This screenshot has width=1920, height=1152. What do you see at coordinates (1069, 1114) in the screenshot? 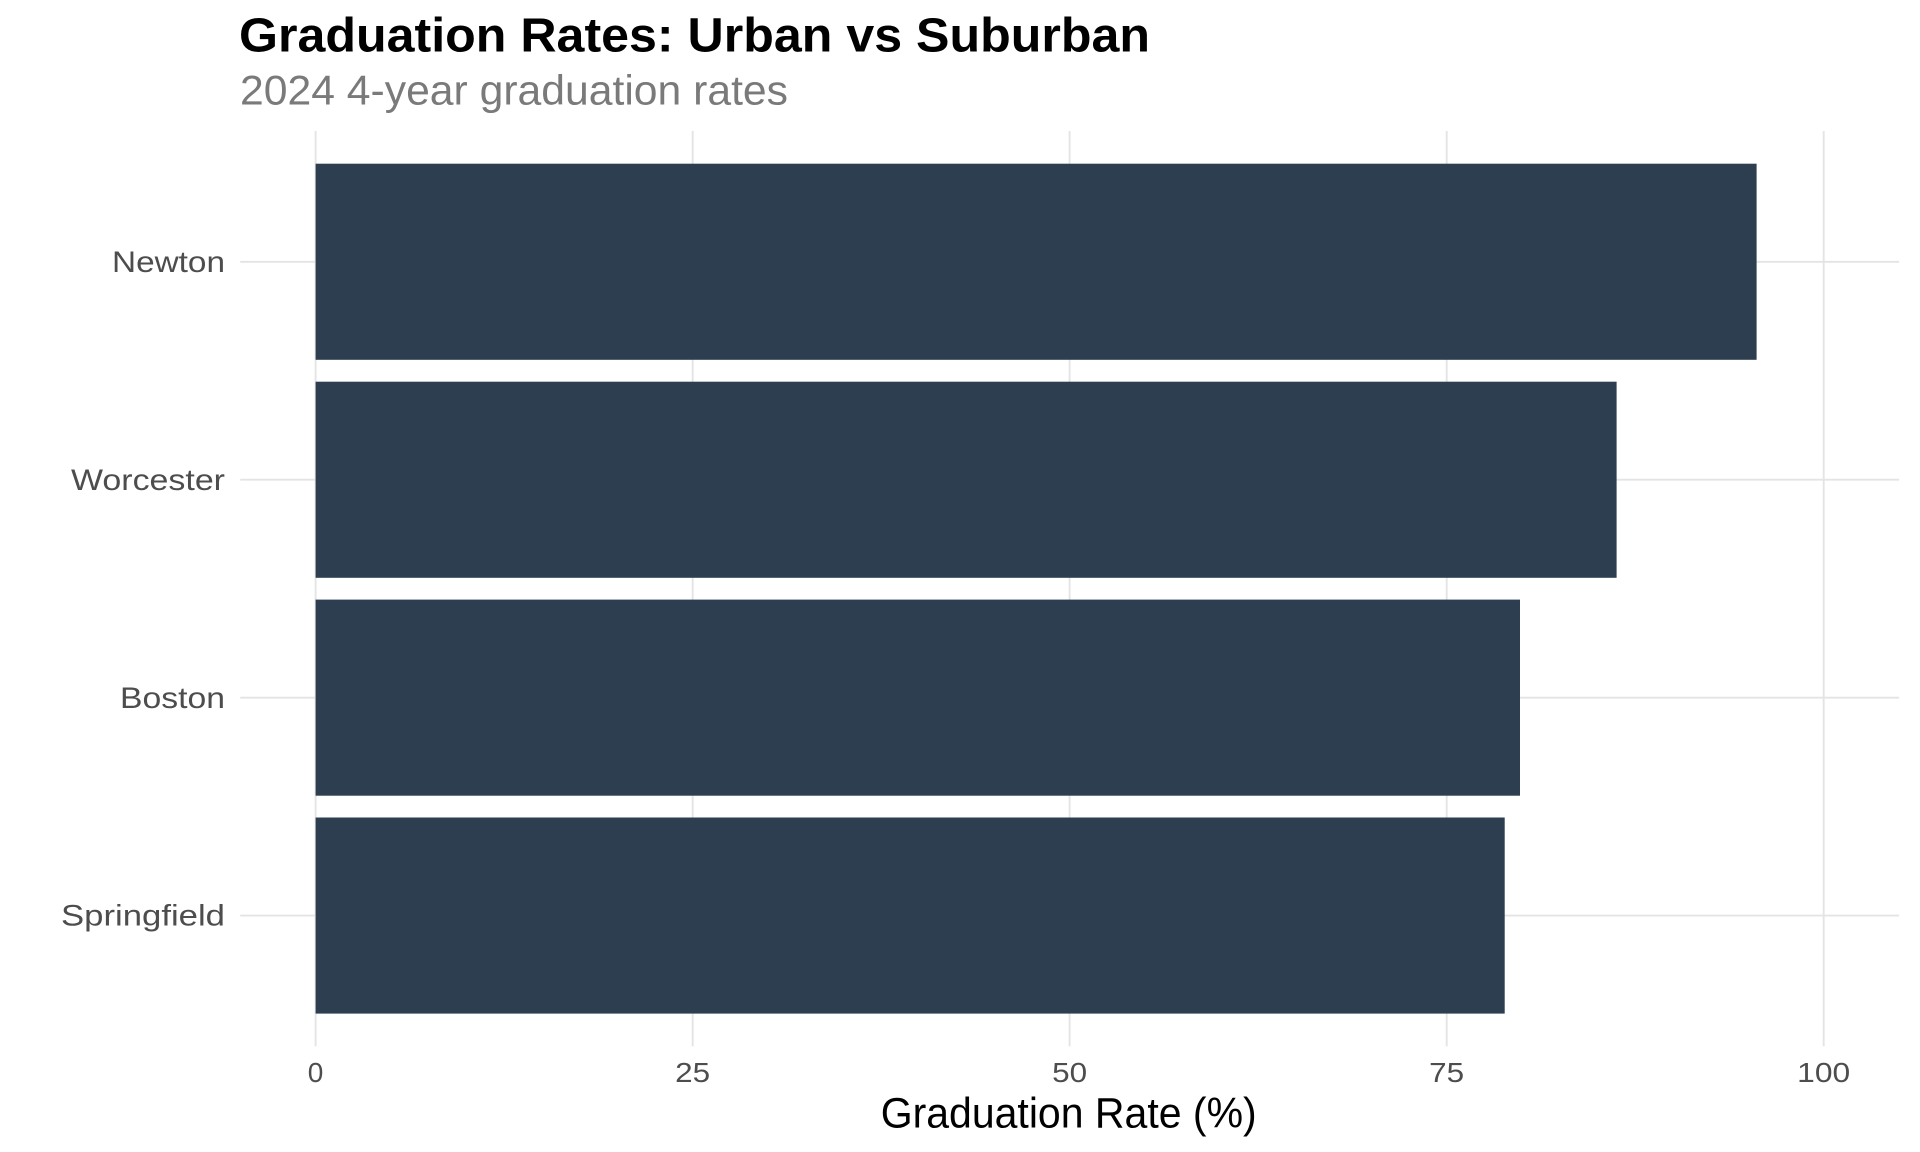
I see `svg-text: Graduation Rate (%)` at bounding box center [1069, 1114].